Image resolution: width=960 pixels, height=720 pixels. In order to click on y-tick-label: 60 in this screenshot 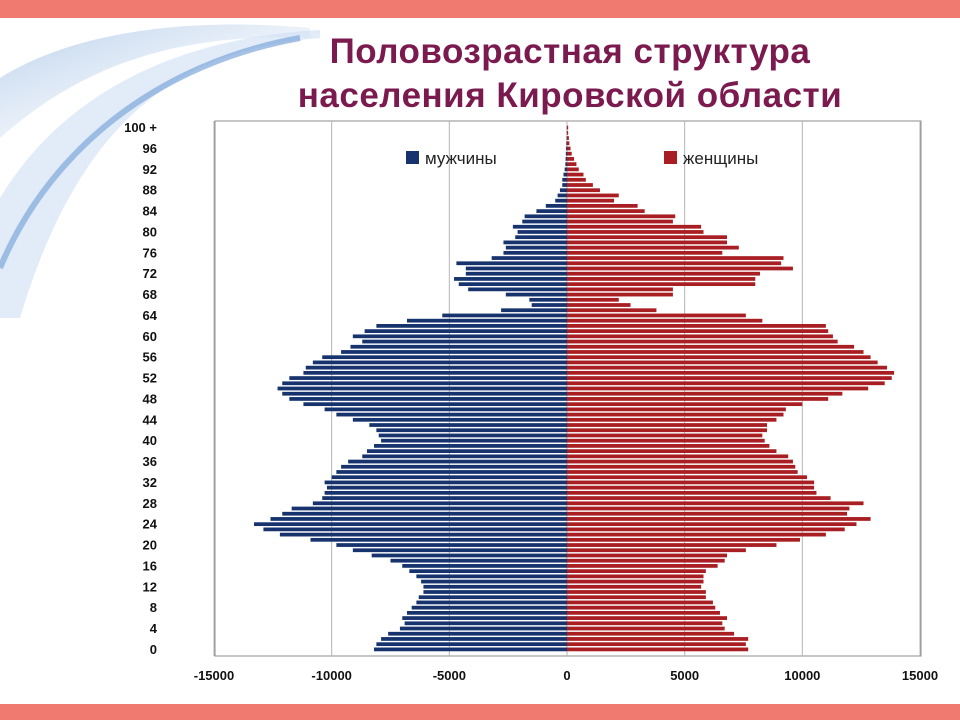, I will do `click(150, 336)`.